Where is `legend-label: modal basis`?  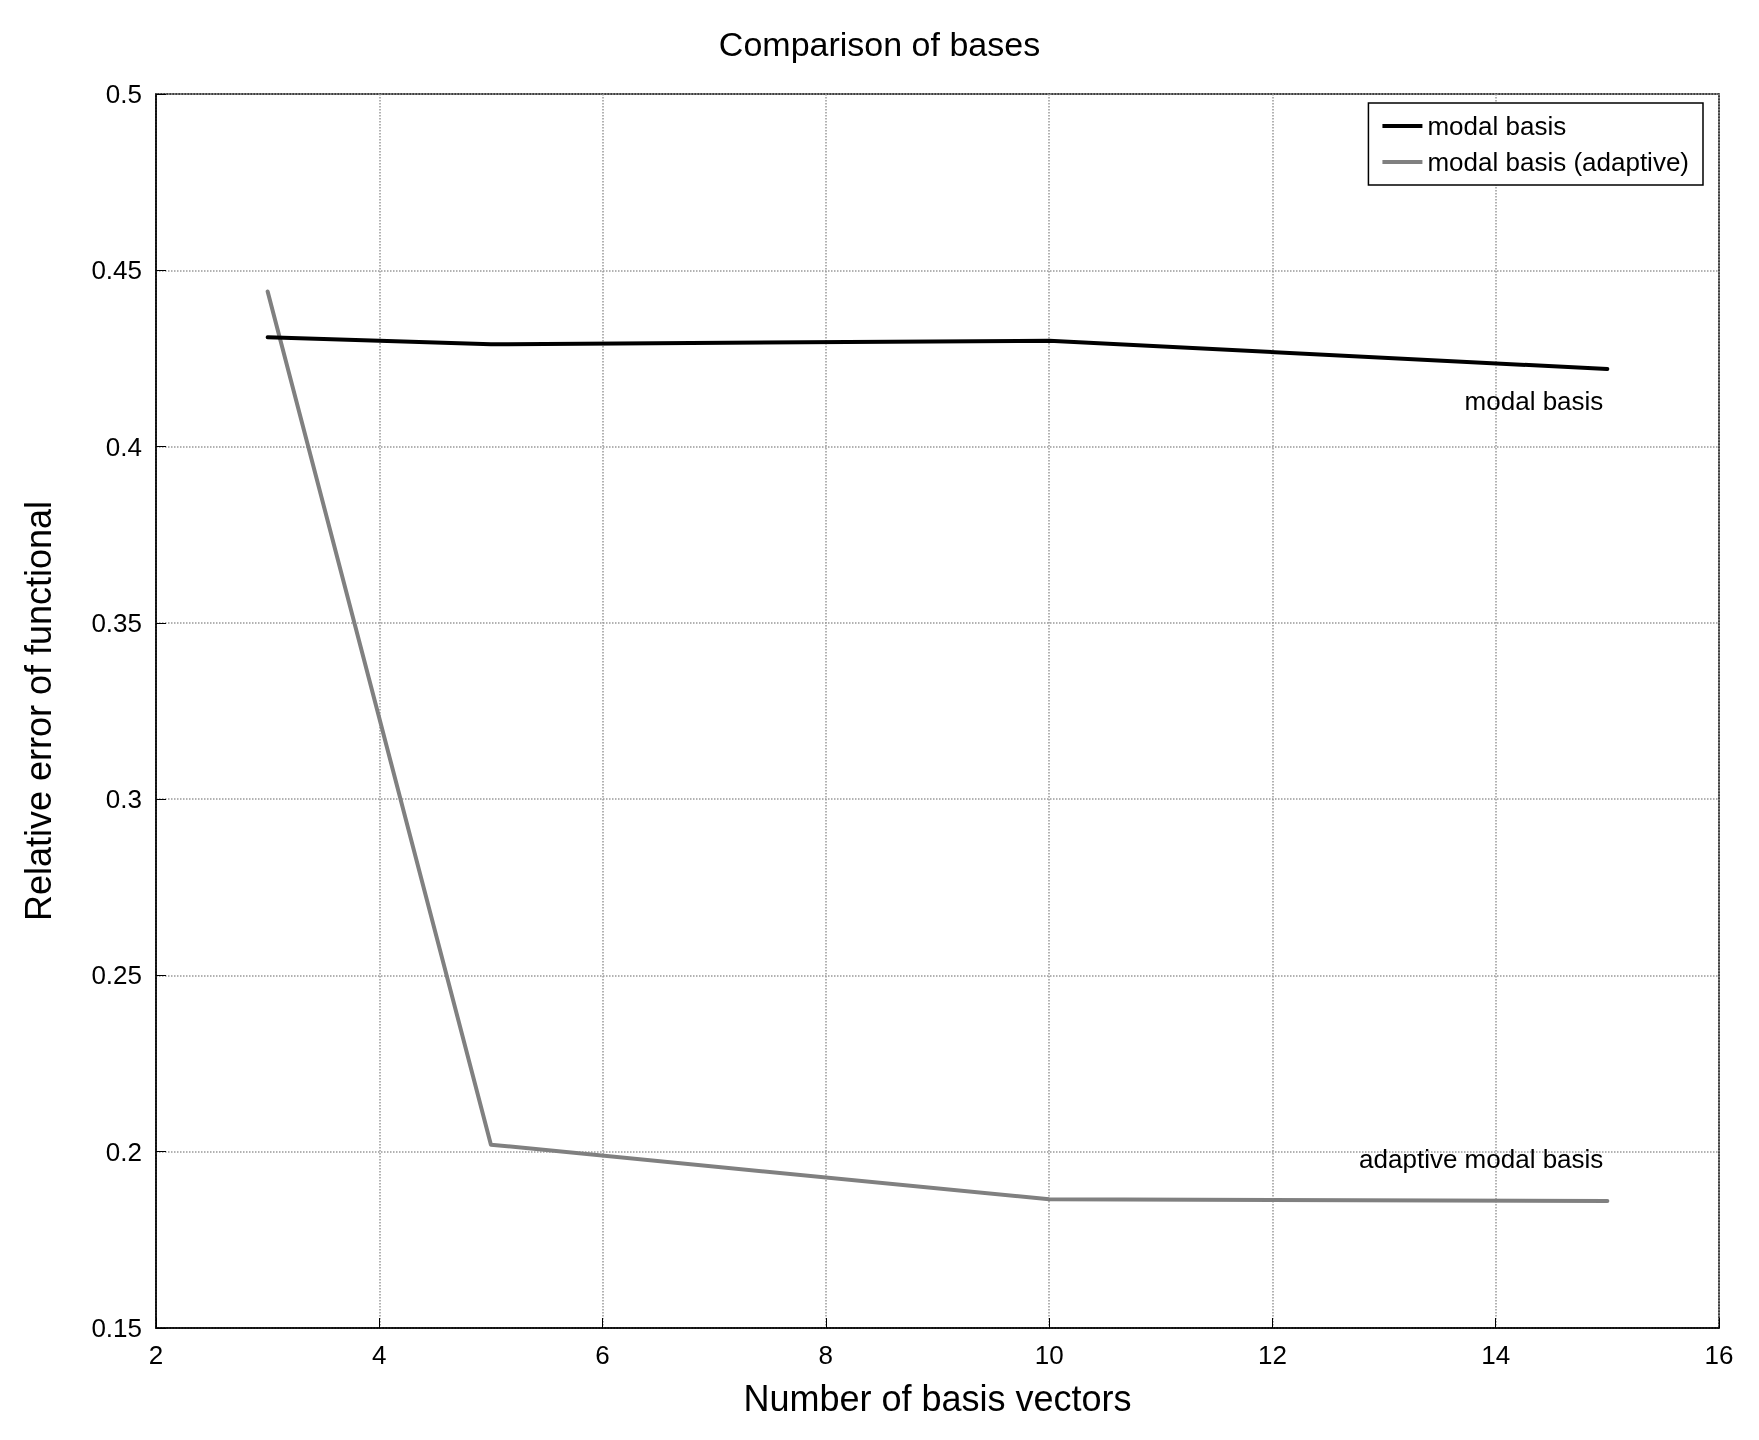
legend-label: modal basis is located at coordinates (1497, 126).